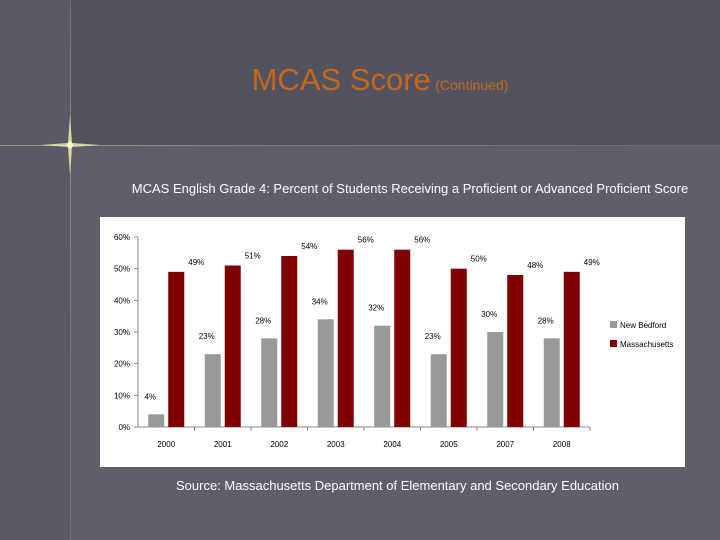  Describe the element at coordinates (122, 332) in the screenshot. I see `y-tick-label: 30%` at that location.